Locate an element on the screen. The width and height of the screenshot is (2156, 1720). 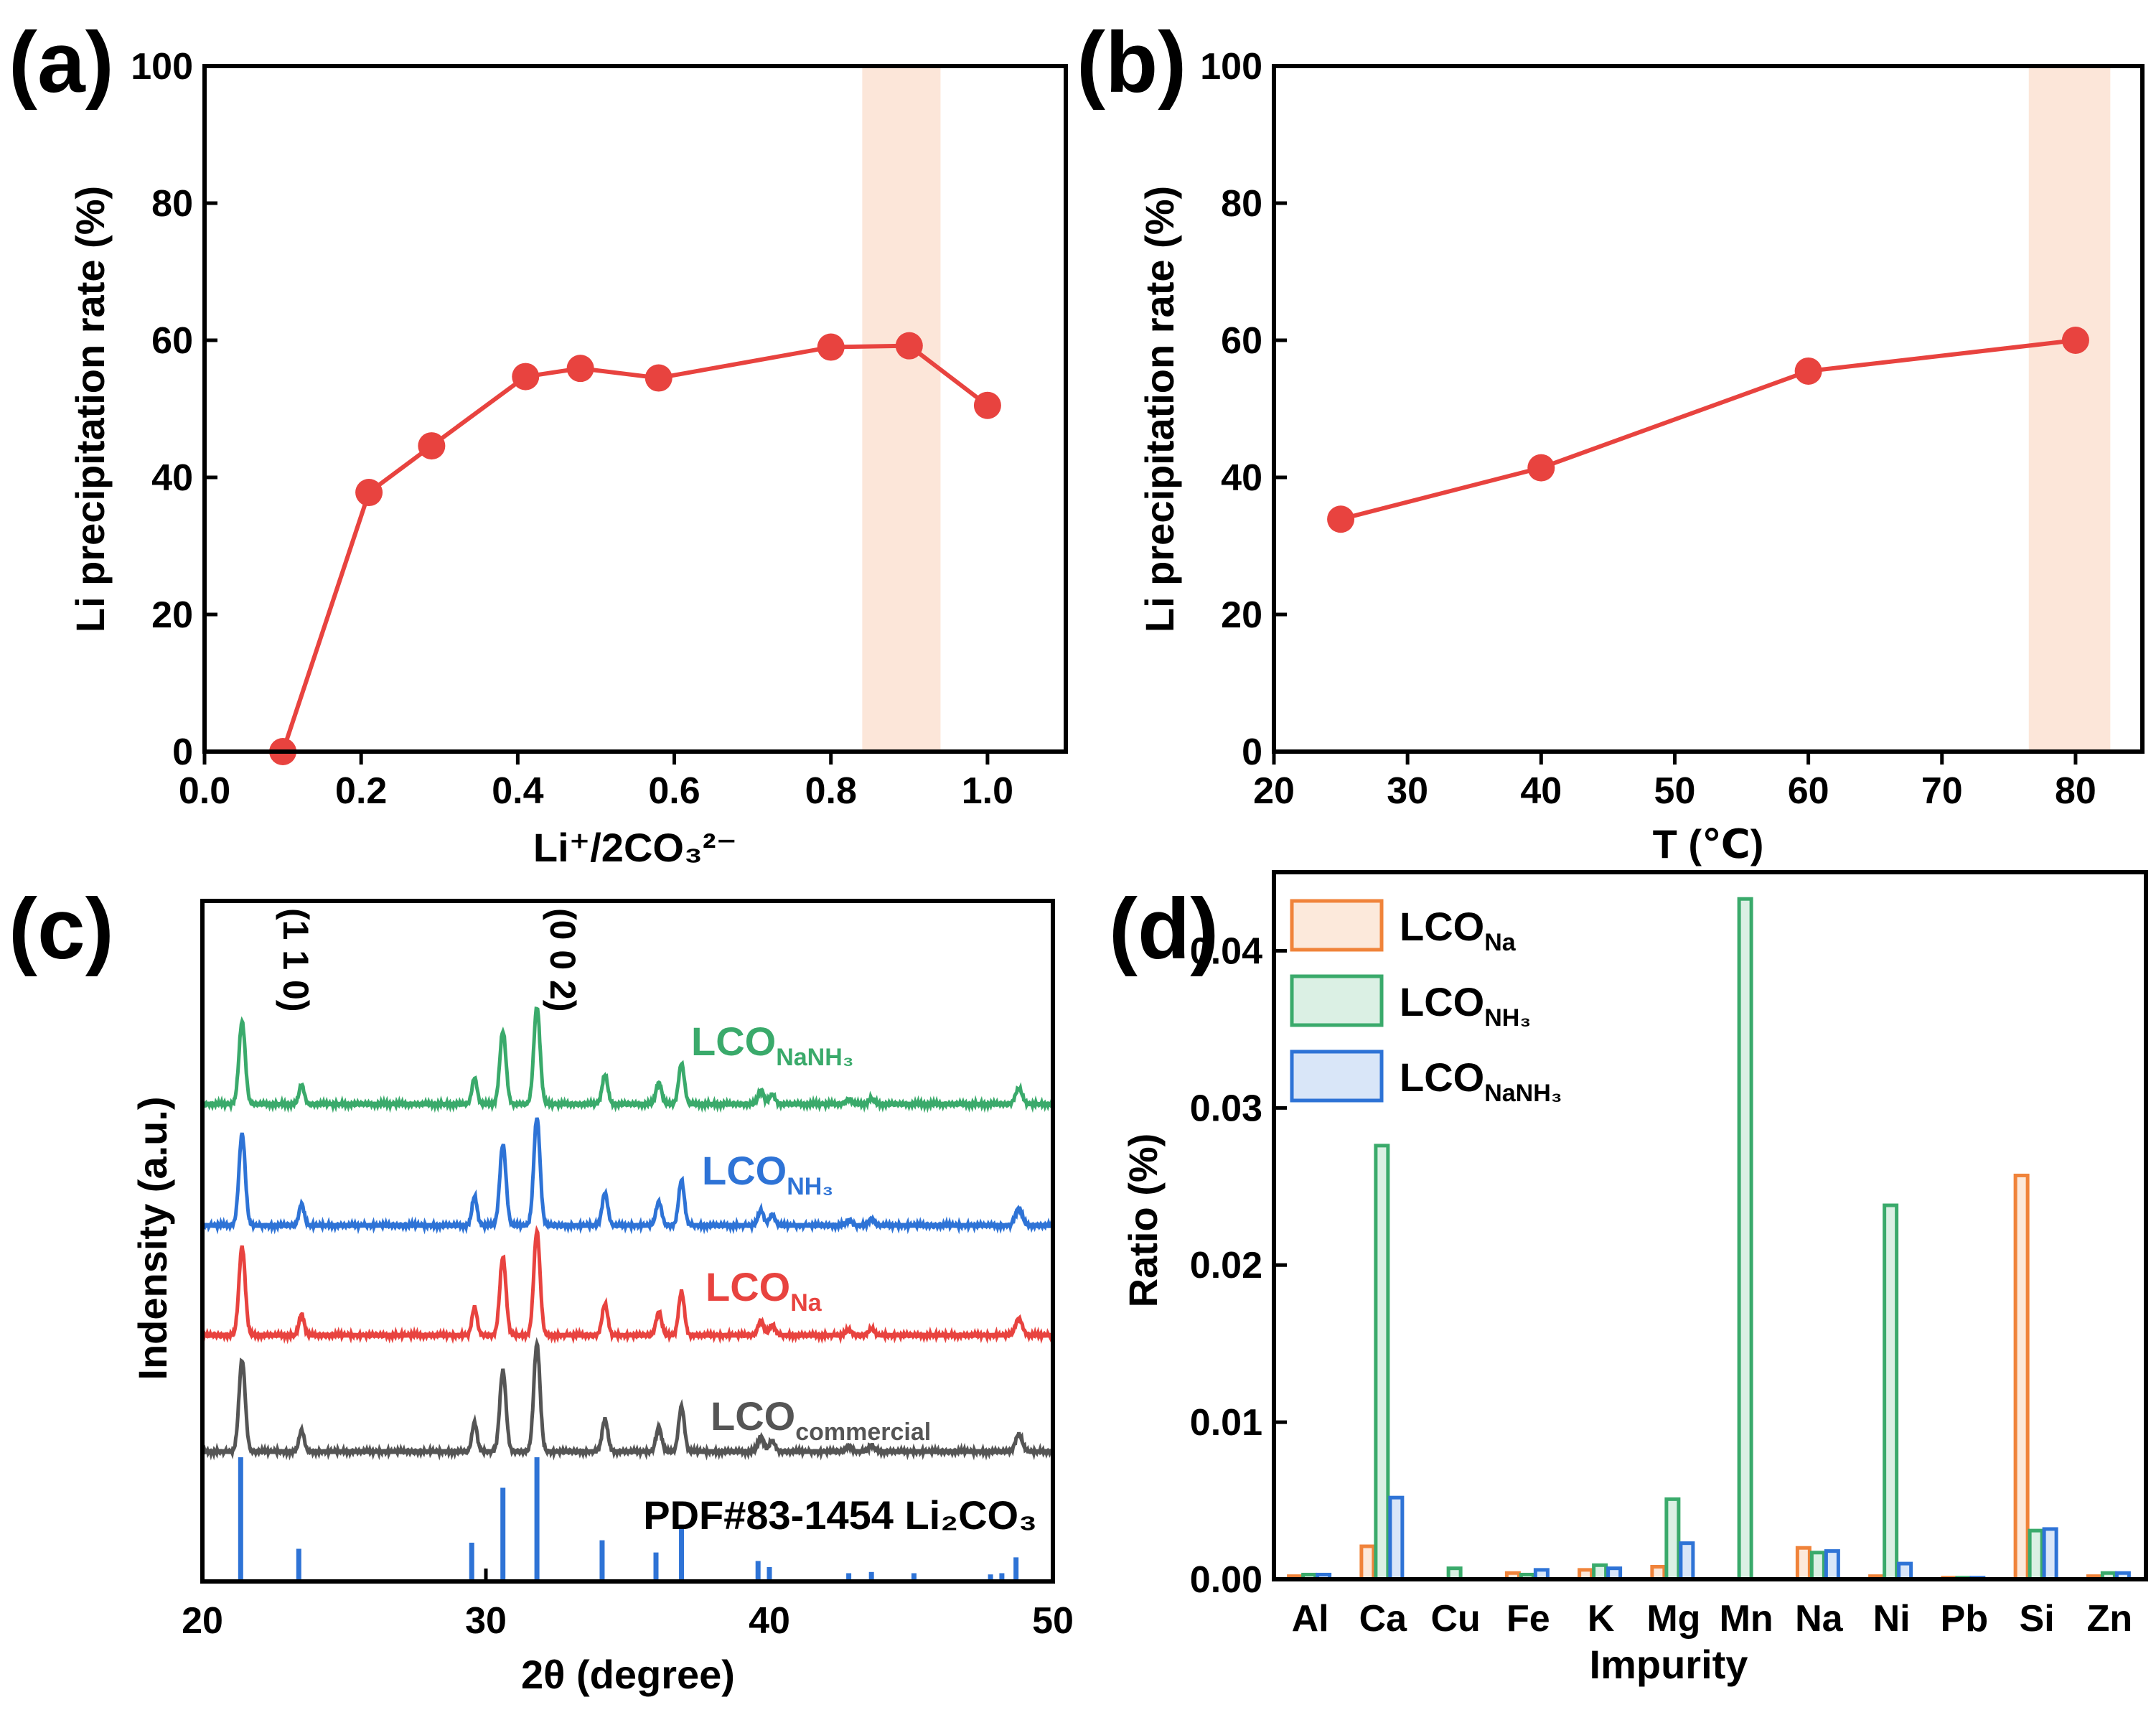
y-axis-label-a: Li precipitation rate (%) is located at coordinates (90, 409).